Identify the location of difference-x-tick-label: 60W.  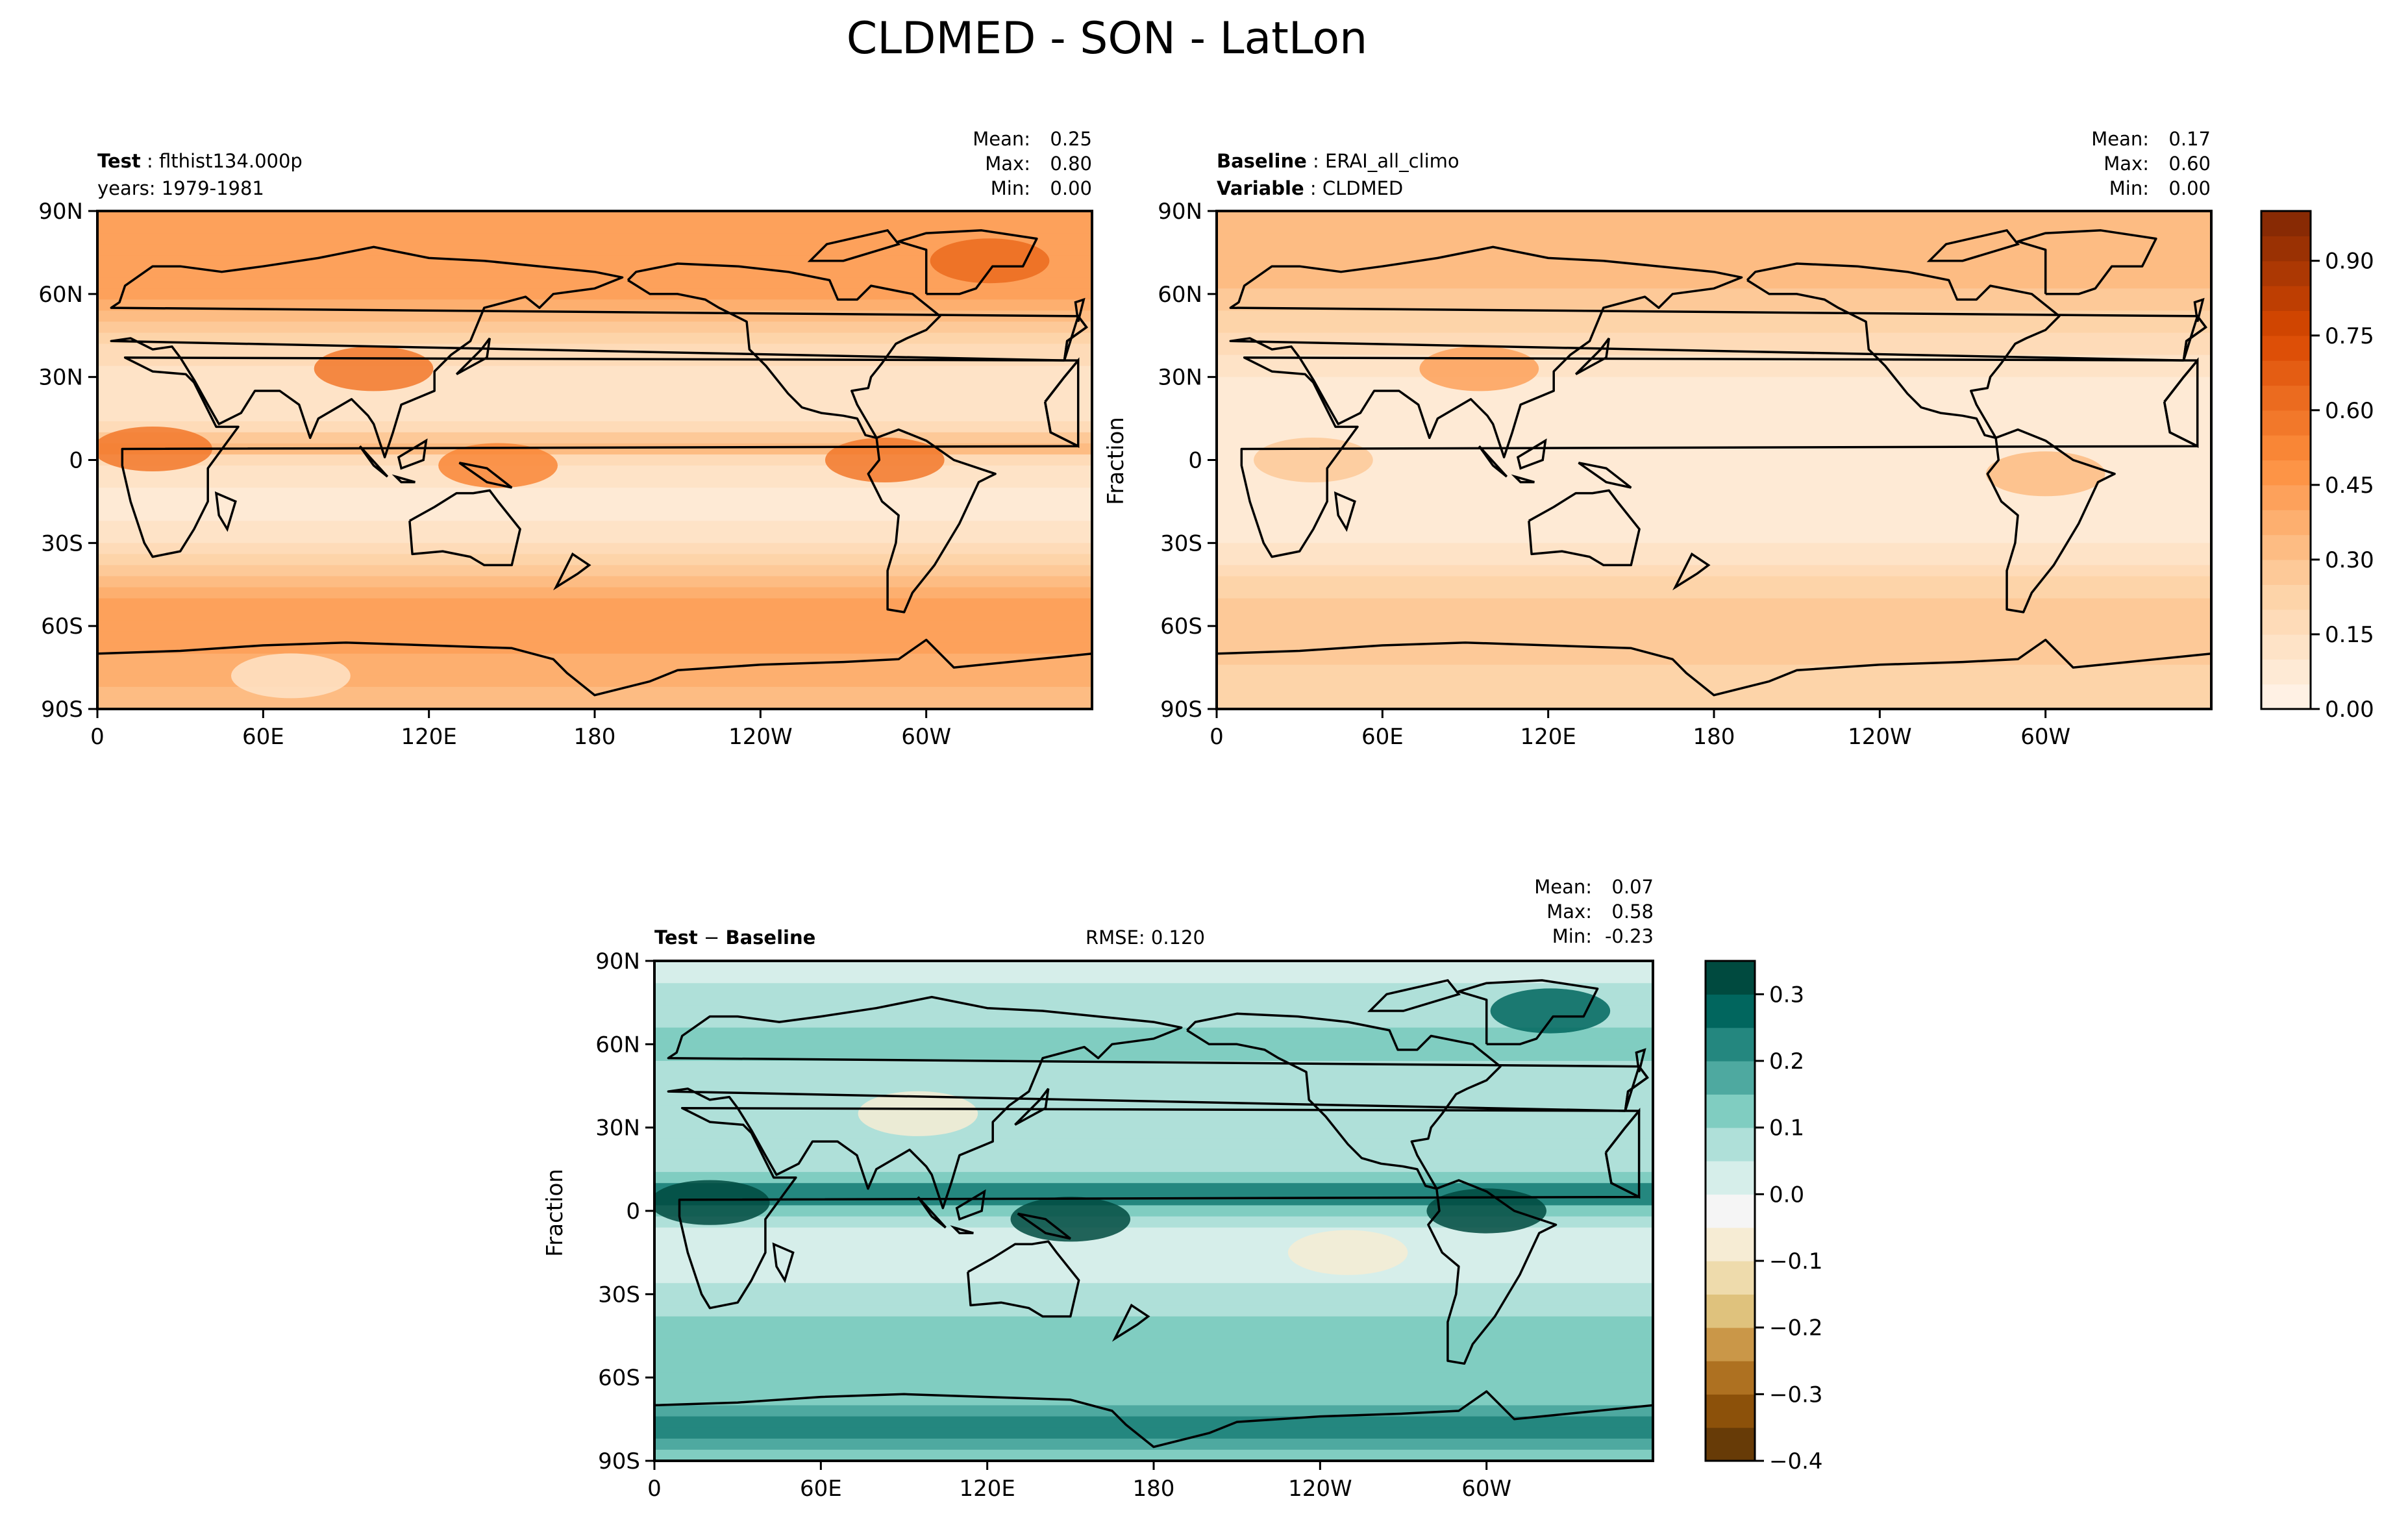
(1486, 1489).